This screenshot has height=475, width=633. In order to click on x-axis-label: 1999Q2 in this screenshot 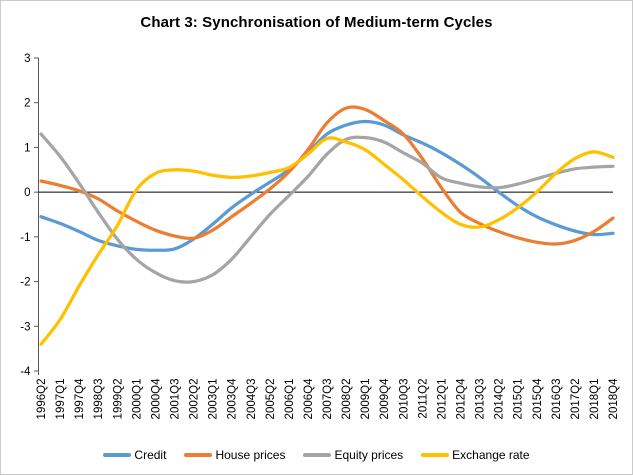, I will do `click(118, 399)`.